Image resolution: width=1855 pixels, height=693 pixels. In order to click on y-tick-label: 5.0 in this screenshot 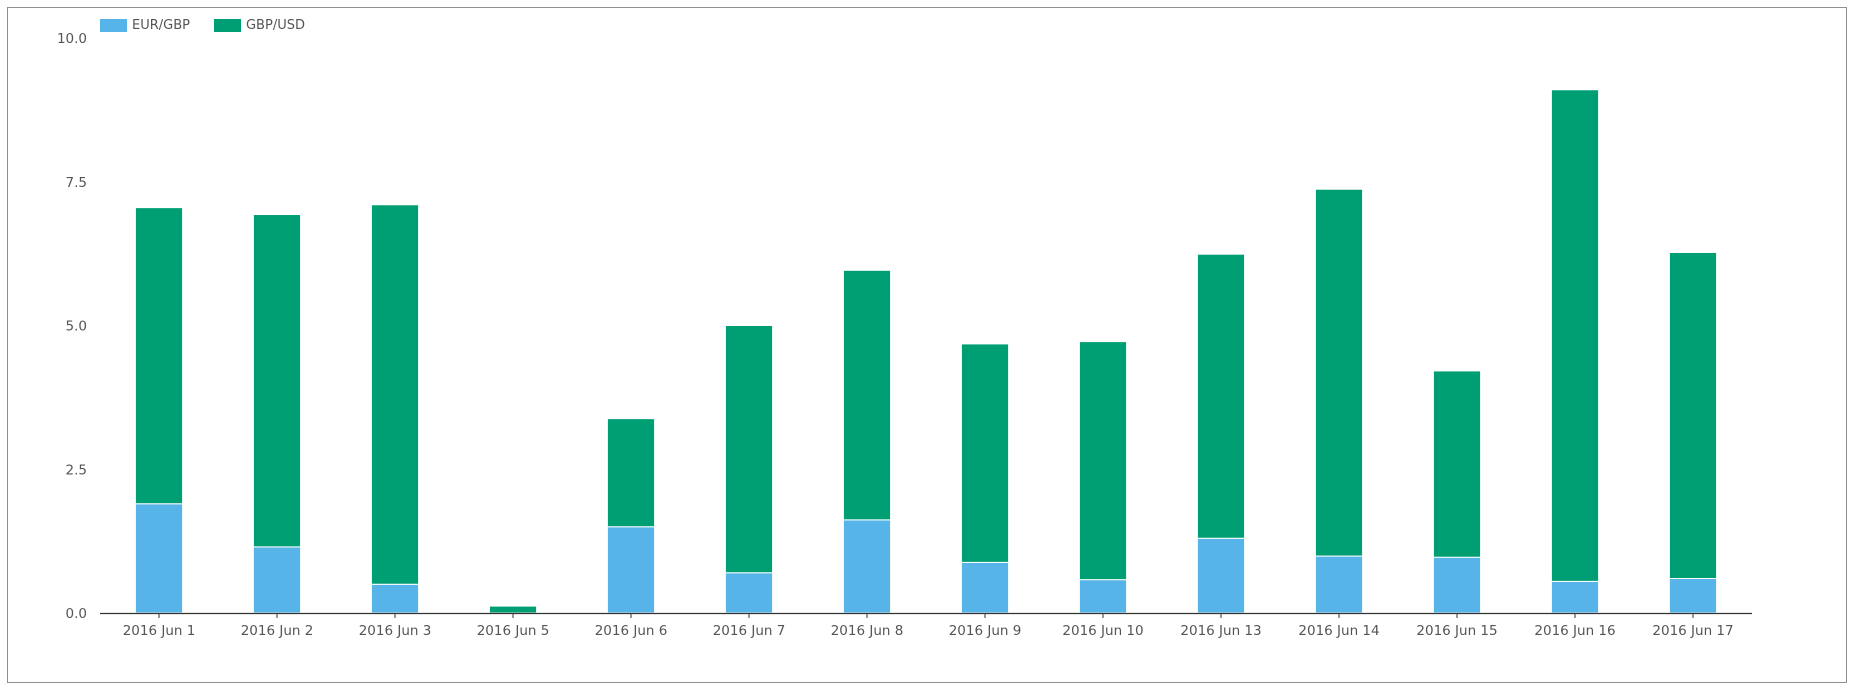, I will do `click(76, 327)`.